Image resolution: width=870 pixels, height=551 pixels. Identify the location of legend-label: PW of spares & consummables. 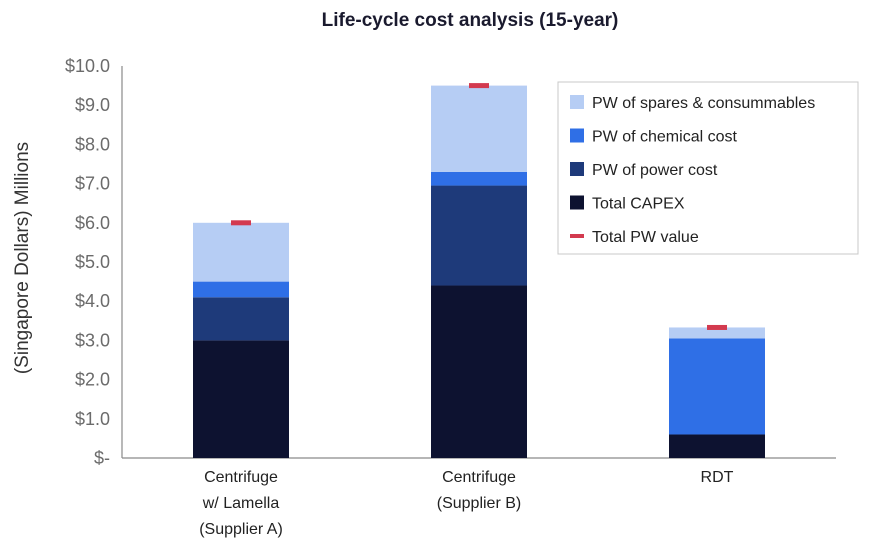
(703, 103).